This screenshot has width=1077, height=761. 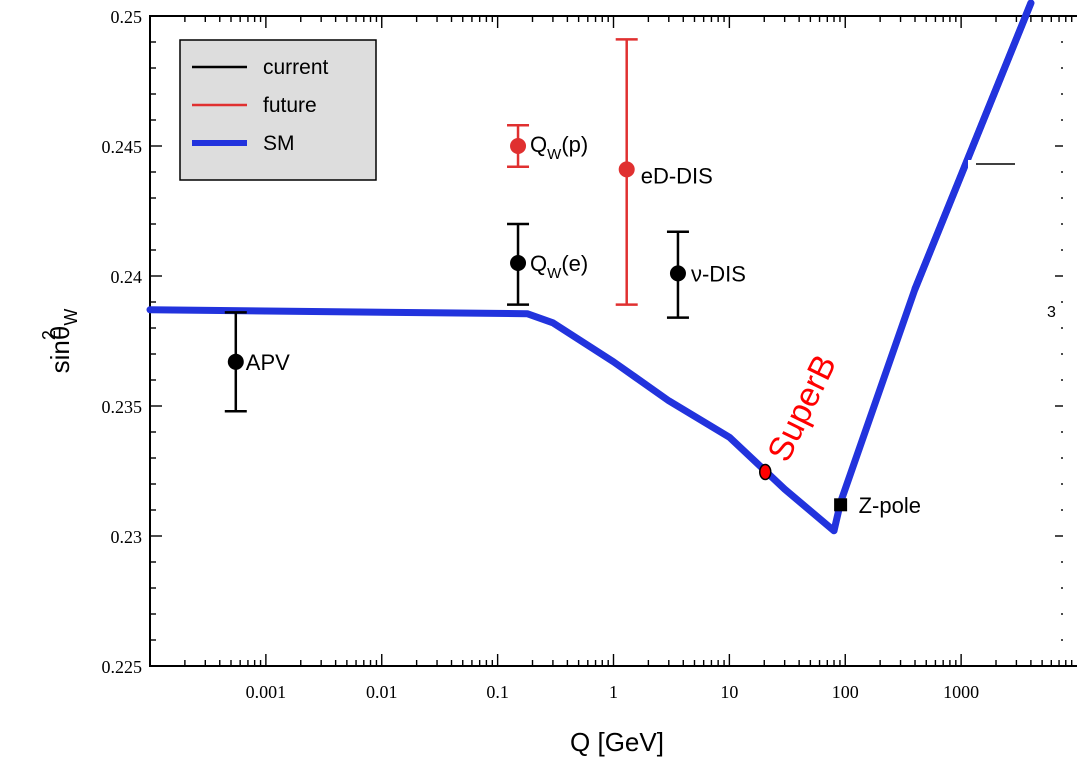 I want to click on x-tick-label: 0.1, so click(x=497, y=692).